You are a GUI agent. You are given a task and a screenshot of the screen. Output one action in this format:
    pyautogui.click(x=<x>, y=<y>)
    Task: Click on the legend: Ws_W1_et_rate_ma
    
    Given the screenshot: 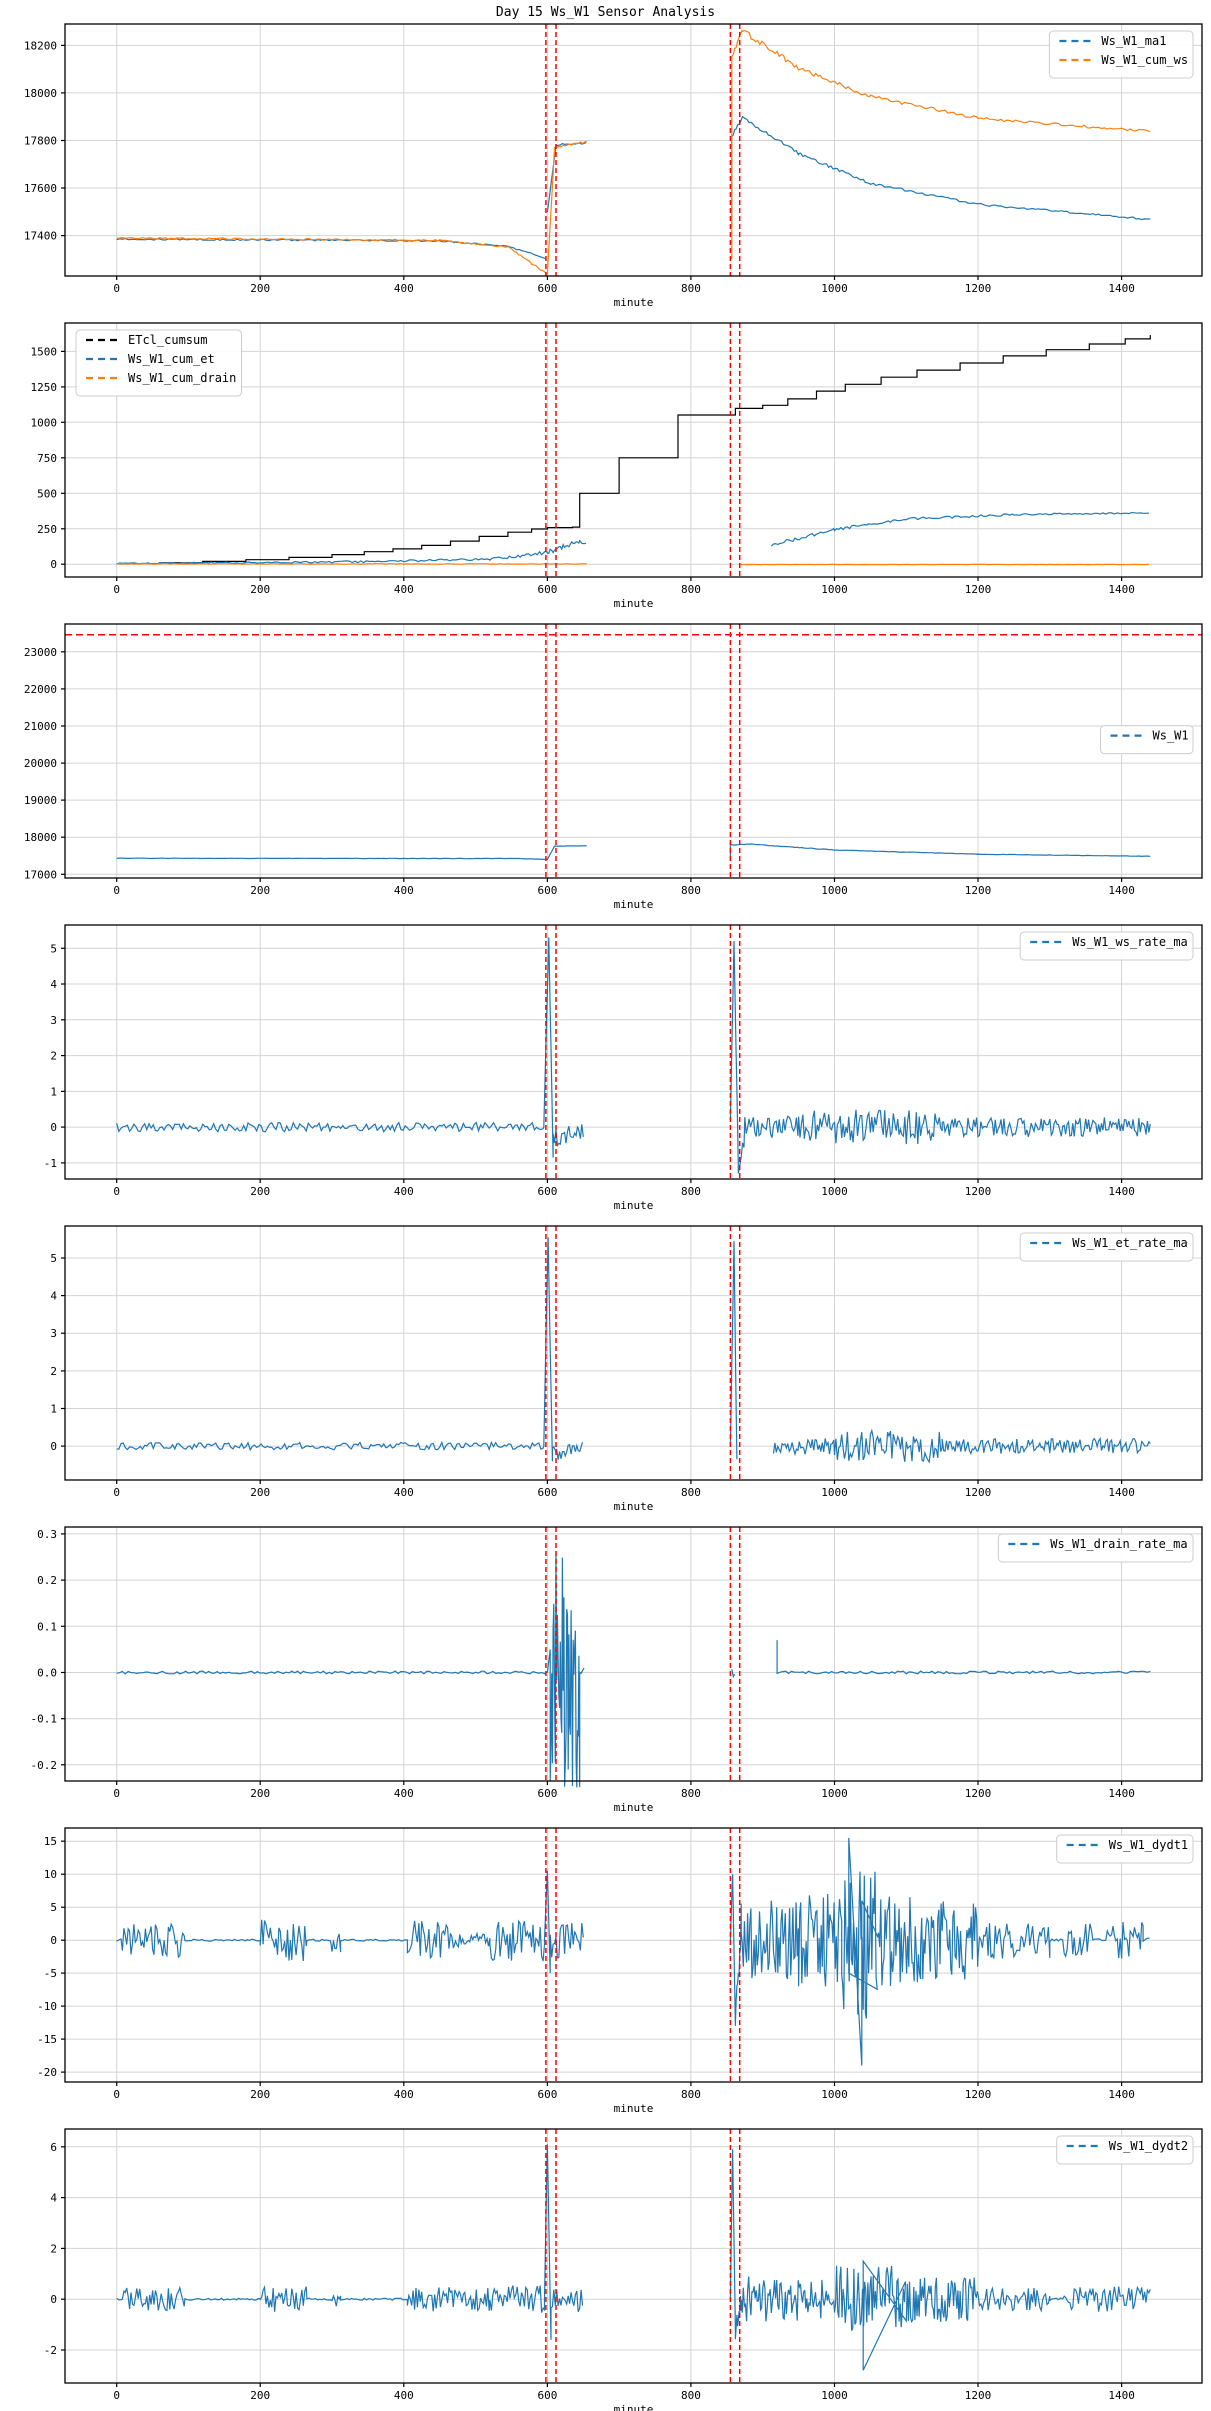 What is the action you would take?
    pyautogui.click(x=1106, y=1247)
    